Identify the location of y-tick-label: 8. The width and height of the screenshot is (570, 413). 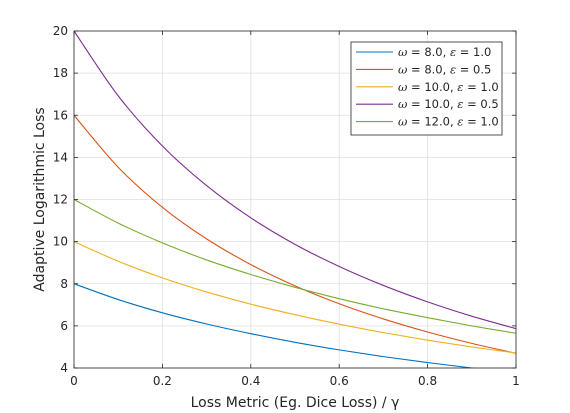
(64, 284).